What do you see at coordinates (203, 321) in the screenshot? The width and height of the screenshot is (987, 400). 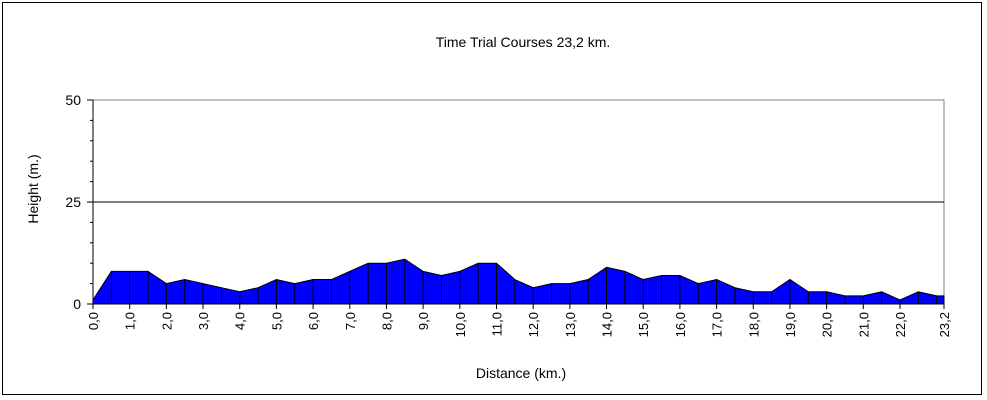 I see `x-tick-label: 3,0` at bounding box center [203, 321].